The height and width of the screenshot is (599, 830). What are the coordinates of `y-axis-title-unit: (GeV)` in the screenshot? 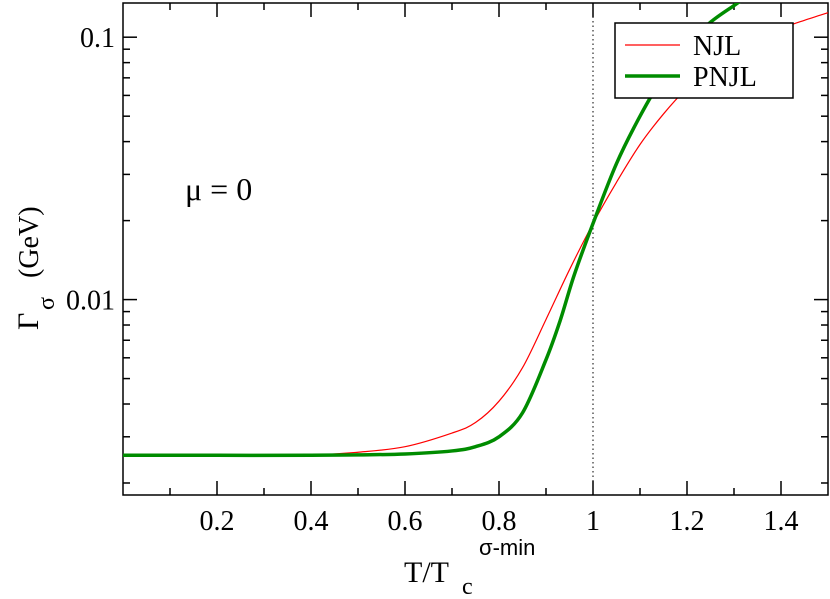 It's located at (29, 242).